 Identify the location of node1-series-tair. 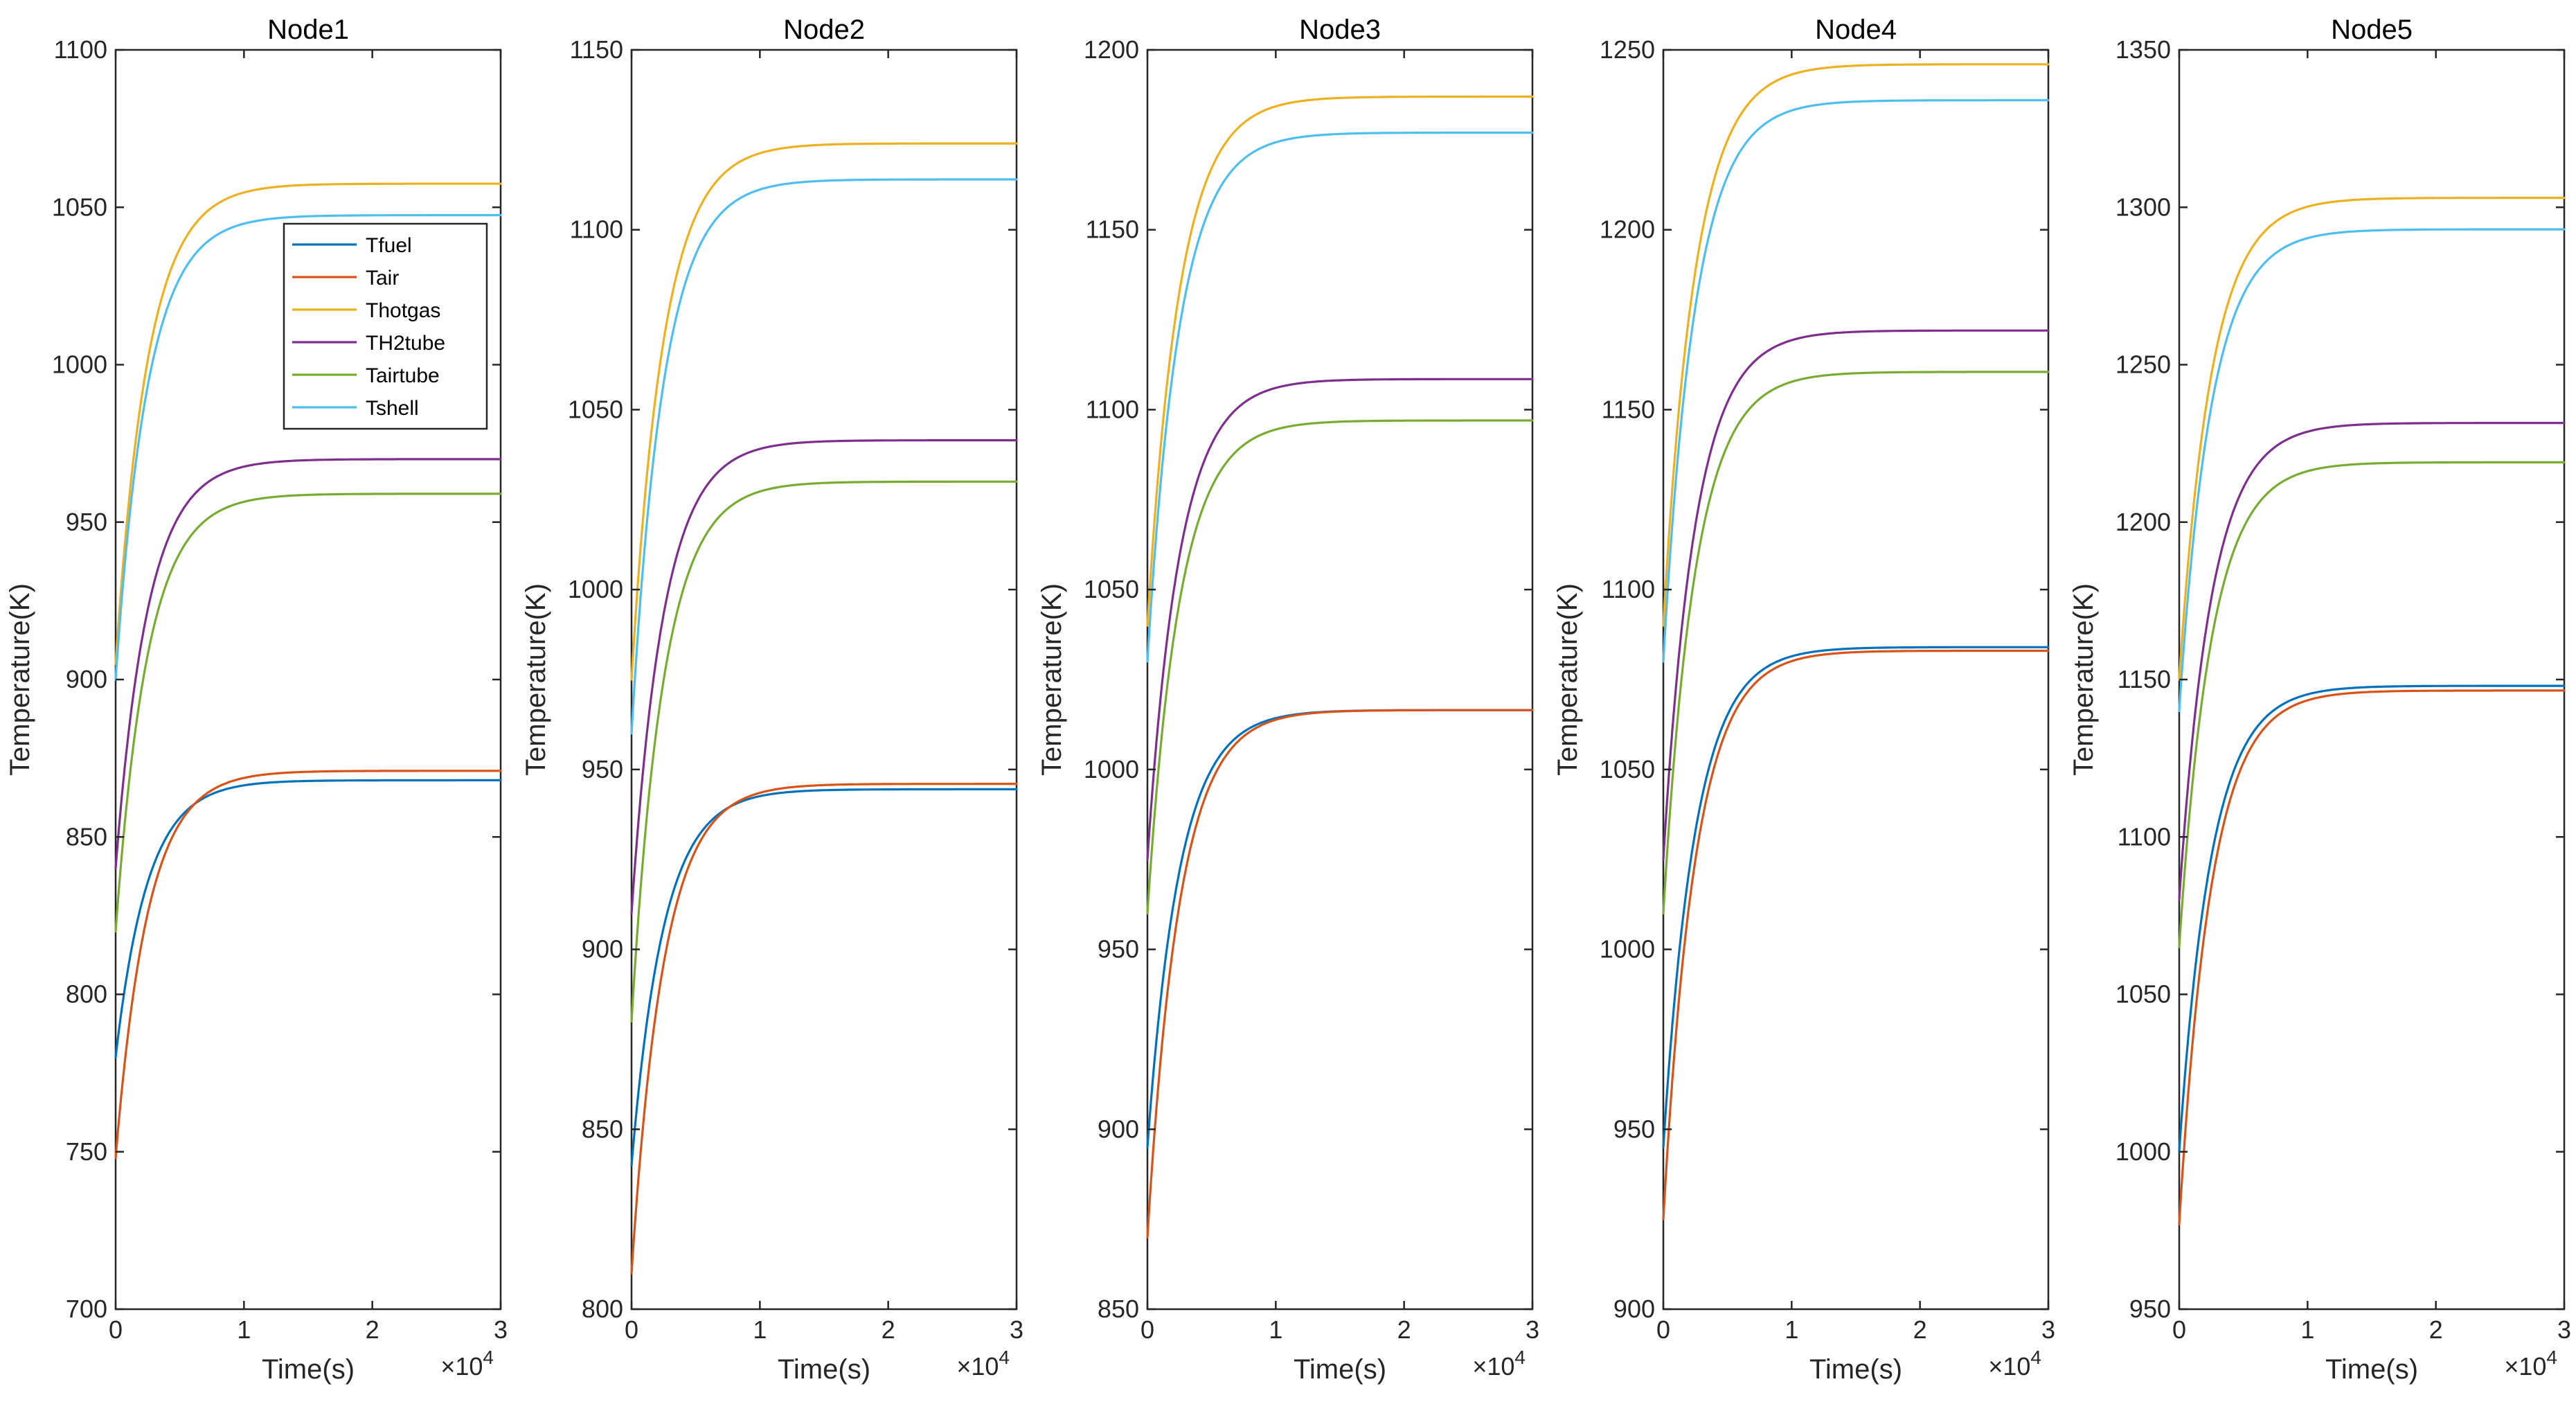
(308, 965).